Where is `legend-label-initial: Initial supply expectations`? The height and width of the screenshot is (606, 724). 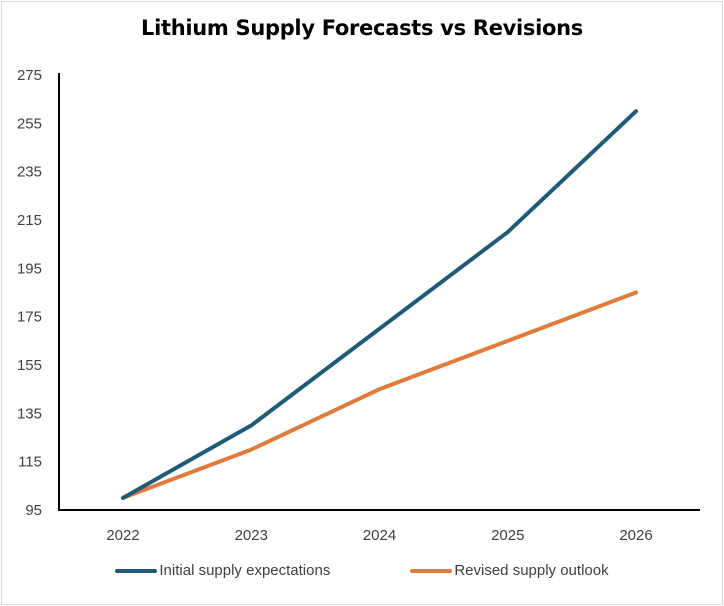 legend-label-initial: Initial supply expectations is located at coordinates (245, 570).